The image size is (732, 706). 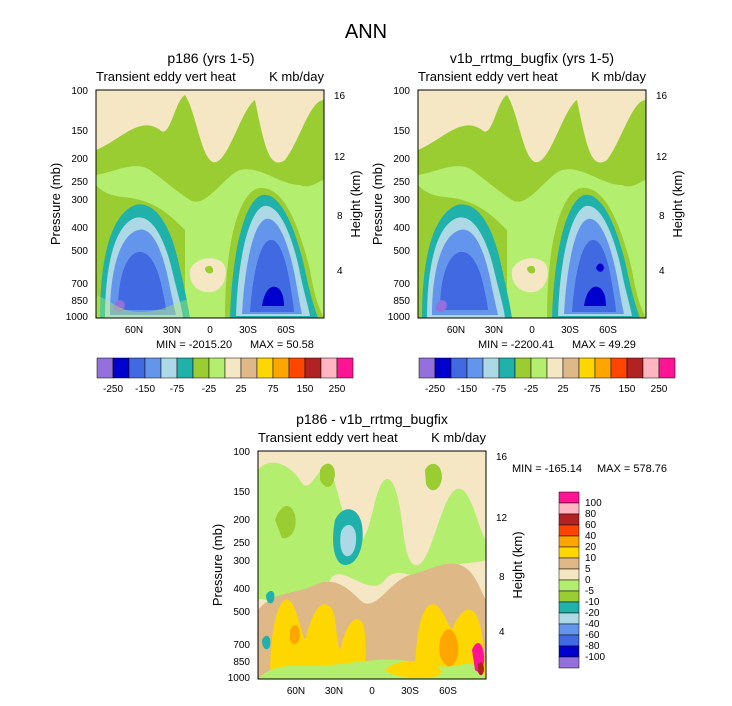 What do you see at coordinates (79, 159) in the screenshot?
I see `panel-1-ytick: 200` at bounding box center [79, 159].